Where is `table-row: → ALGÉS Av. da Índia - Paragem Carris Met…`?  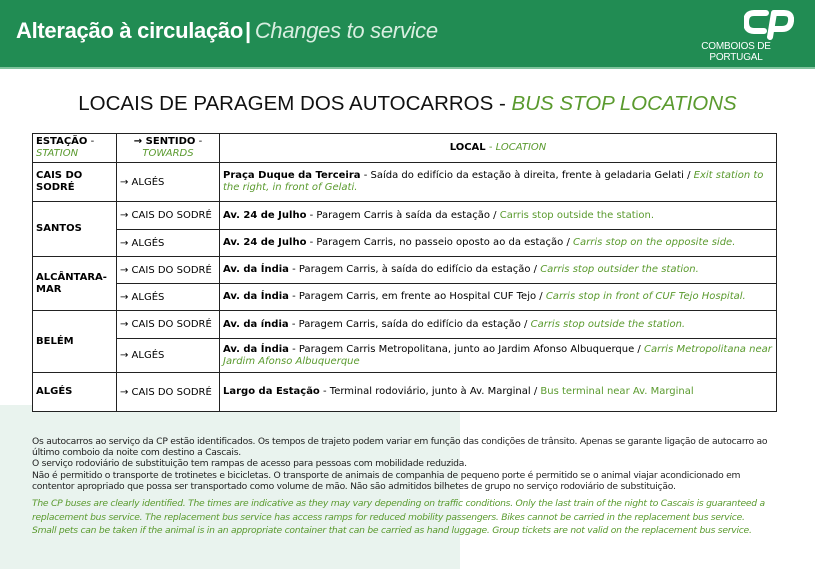 table-row: → ALGÉS Av. da Índia - Paragem Carris Met… is located at coordinates (405, 355).